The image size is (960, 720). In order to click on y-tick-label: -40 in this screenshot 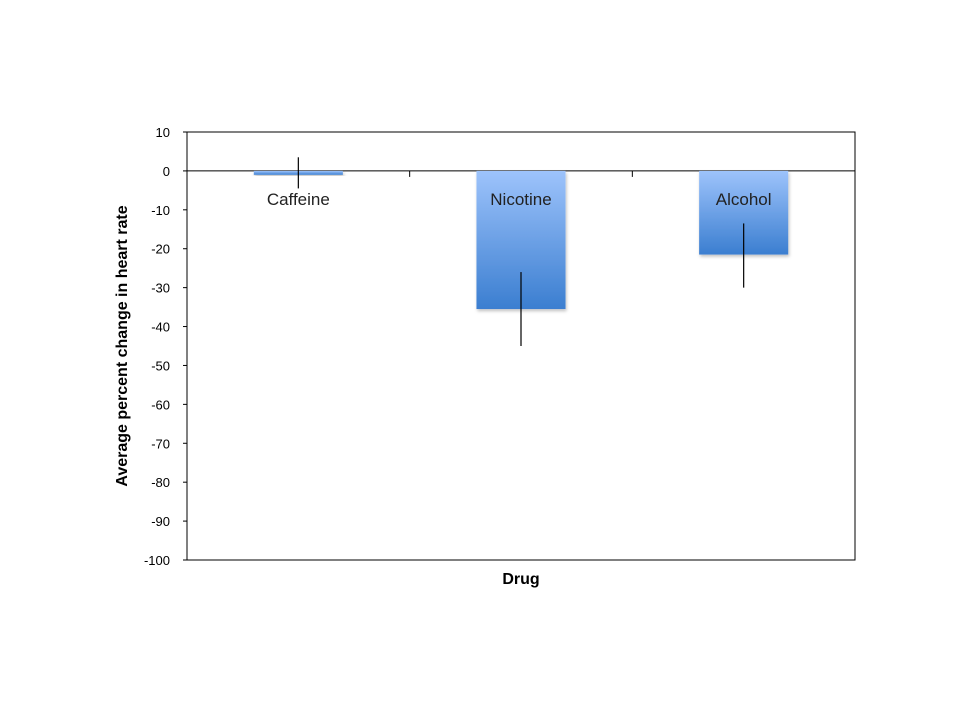, I will do `click(160, 327)`.